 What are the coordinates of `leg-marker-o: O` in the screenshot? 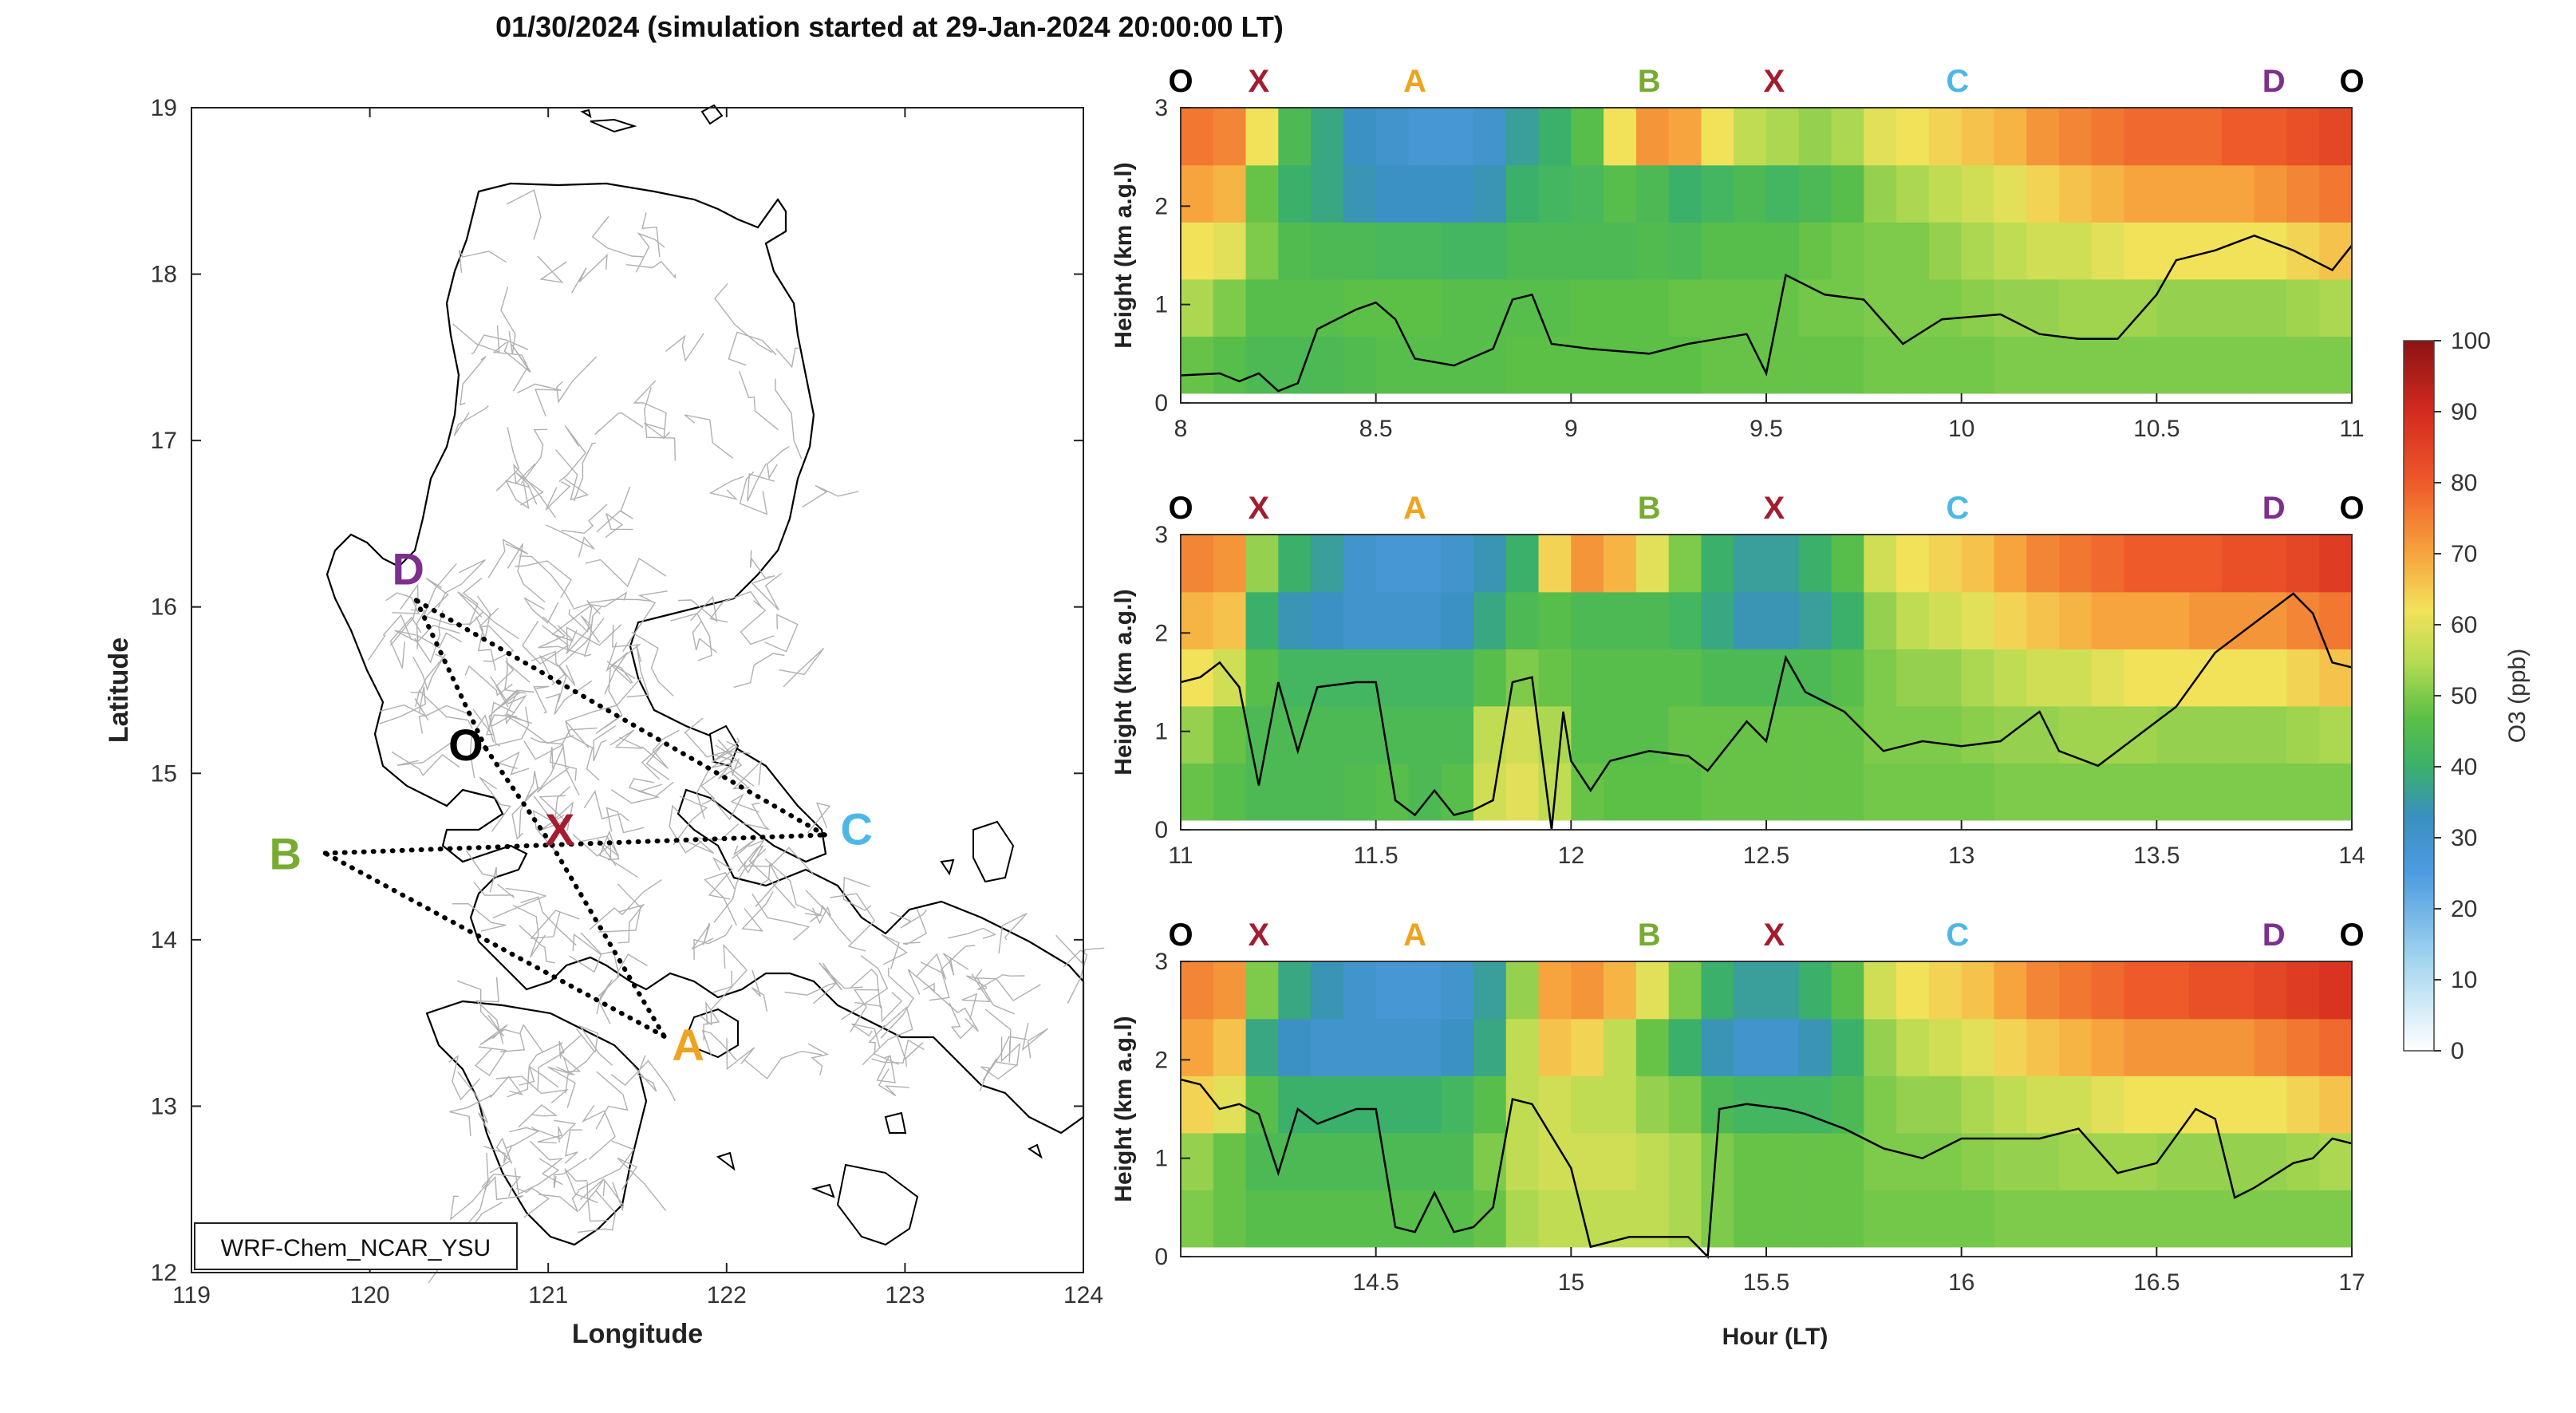 It's located at (2351, 935).